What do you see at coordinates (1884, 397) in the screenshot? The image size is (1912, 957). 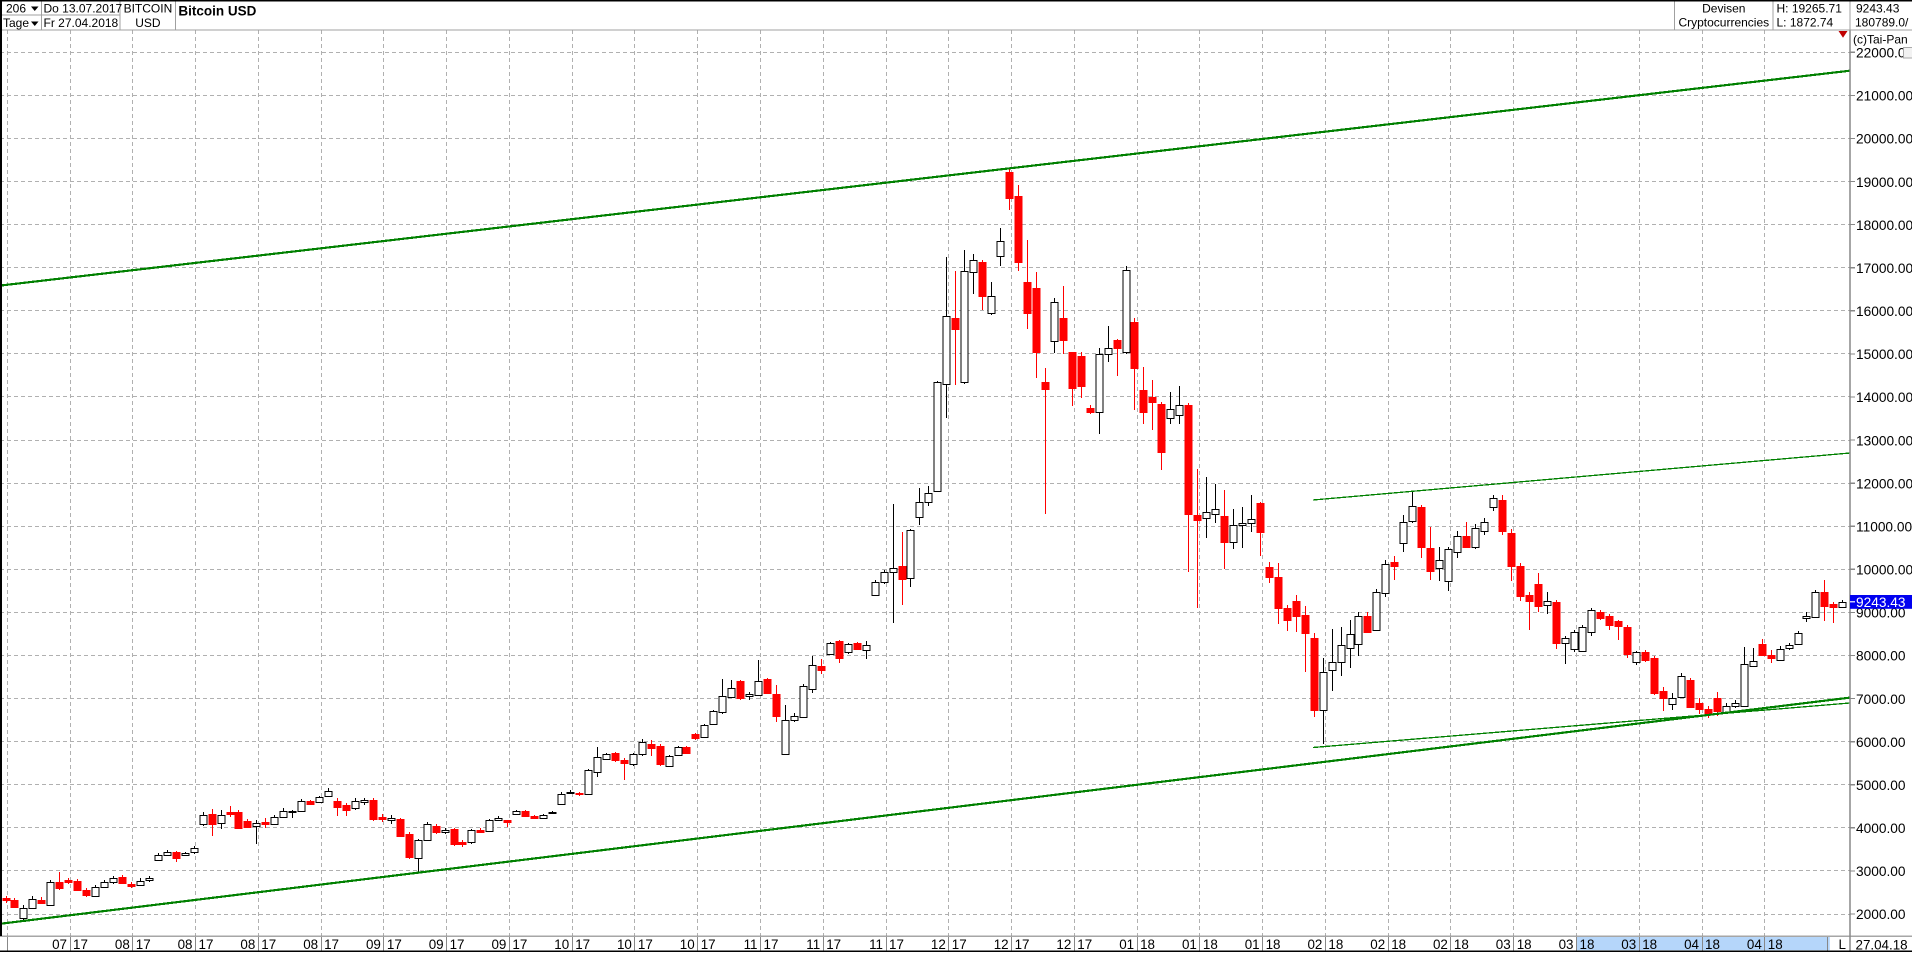 I see `svg-text: 14000.00` at bounding box center [1884, 397].